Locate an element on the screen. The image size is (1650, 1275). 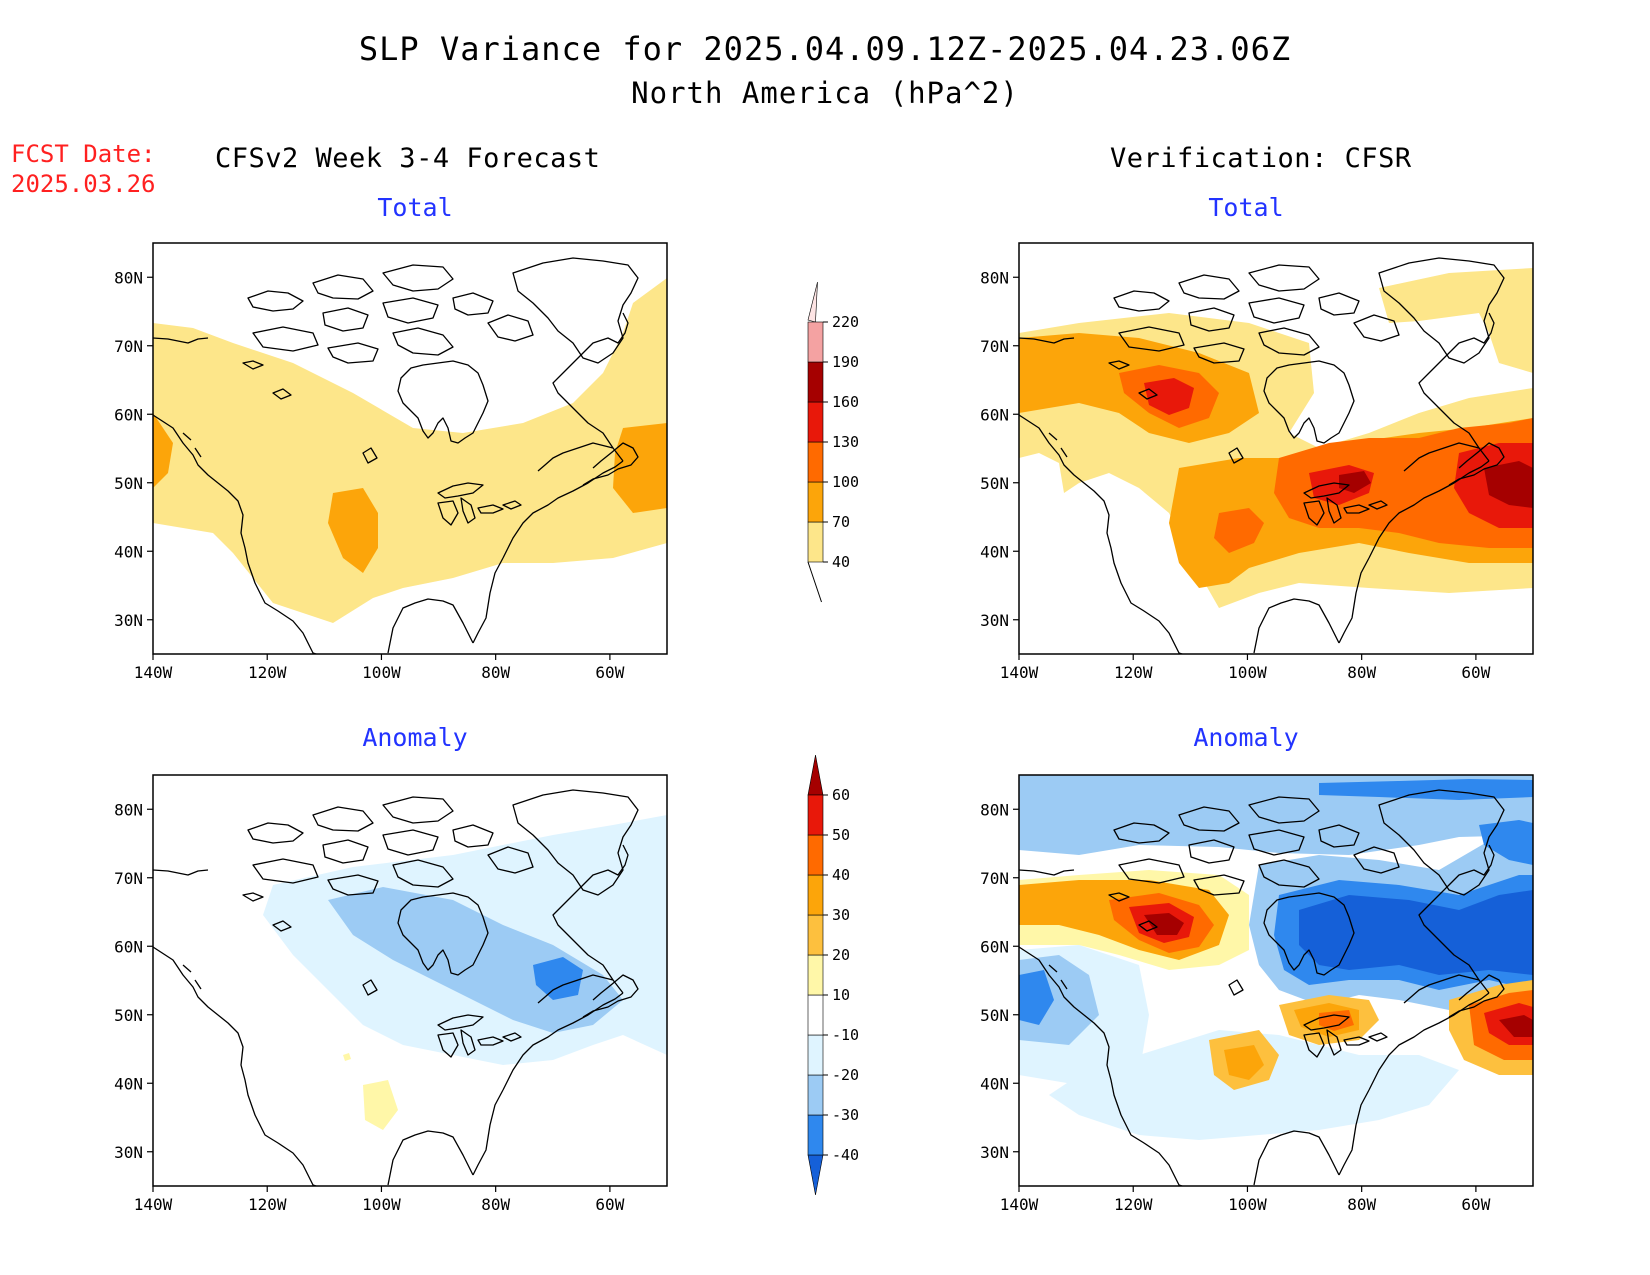
map-forecast-anomaly: 140W 120W 100W 80W 60W 80N 70N 60N 50N 40N 30N is located at coordinates (391, 993).